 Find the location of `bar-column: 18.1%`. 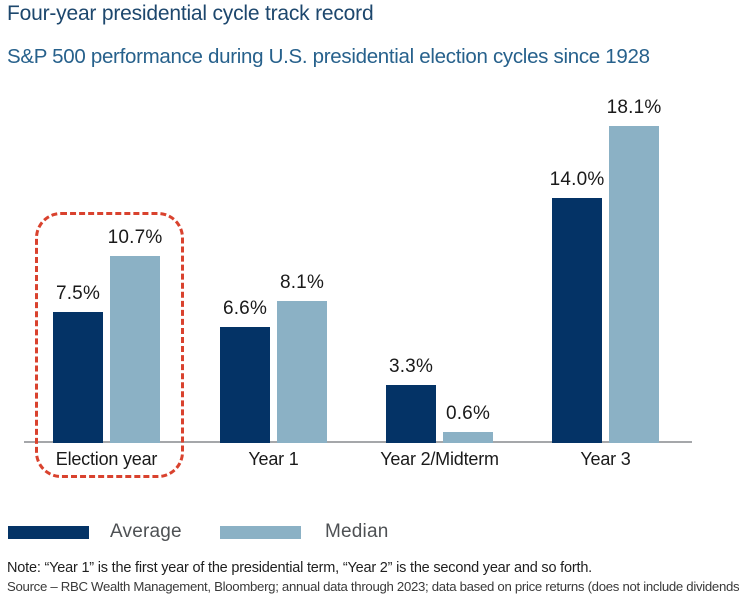

bar-column: 18.1% is located at coordinates (634, 270).